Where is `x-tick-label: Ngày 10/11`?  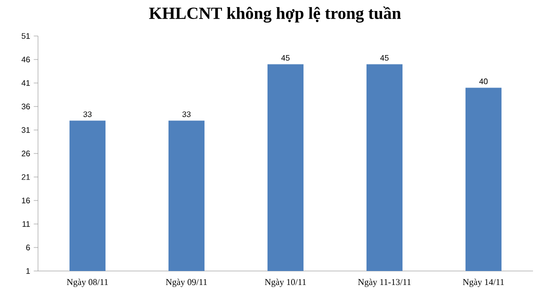 x-tick-label: Ngày 10/11 is located at coordinates (285, 282).